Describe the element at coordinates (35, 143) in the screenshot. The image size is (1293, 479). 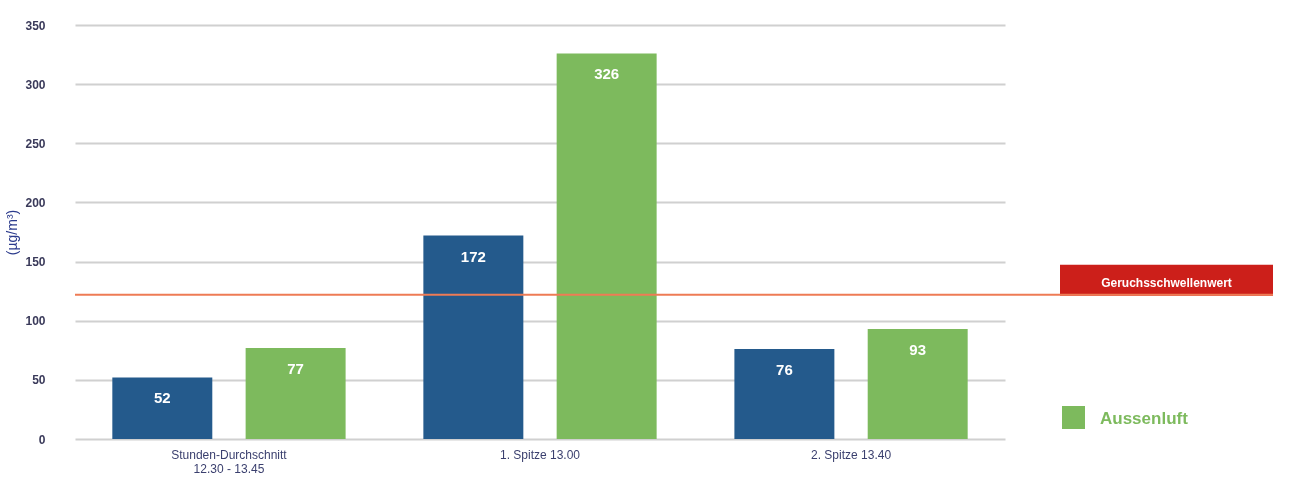
I see `y-tick-label: 250` at that location.